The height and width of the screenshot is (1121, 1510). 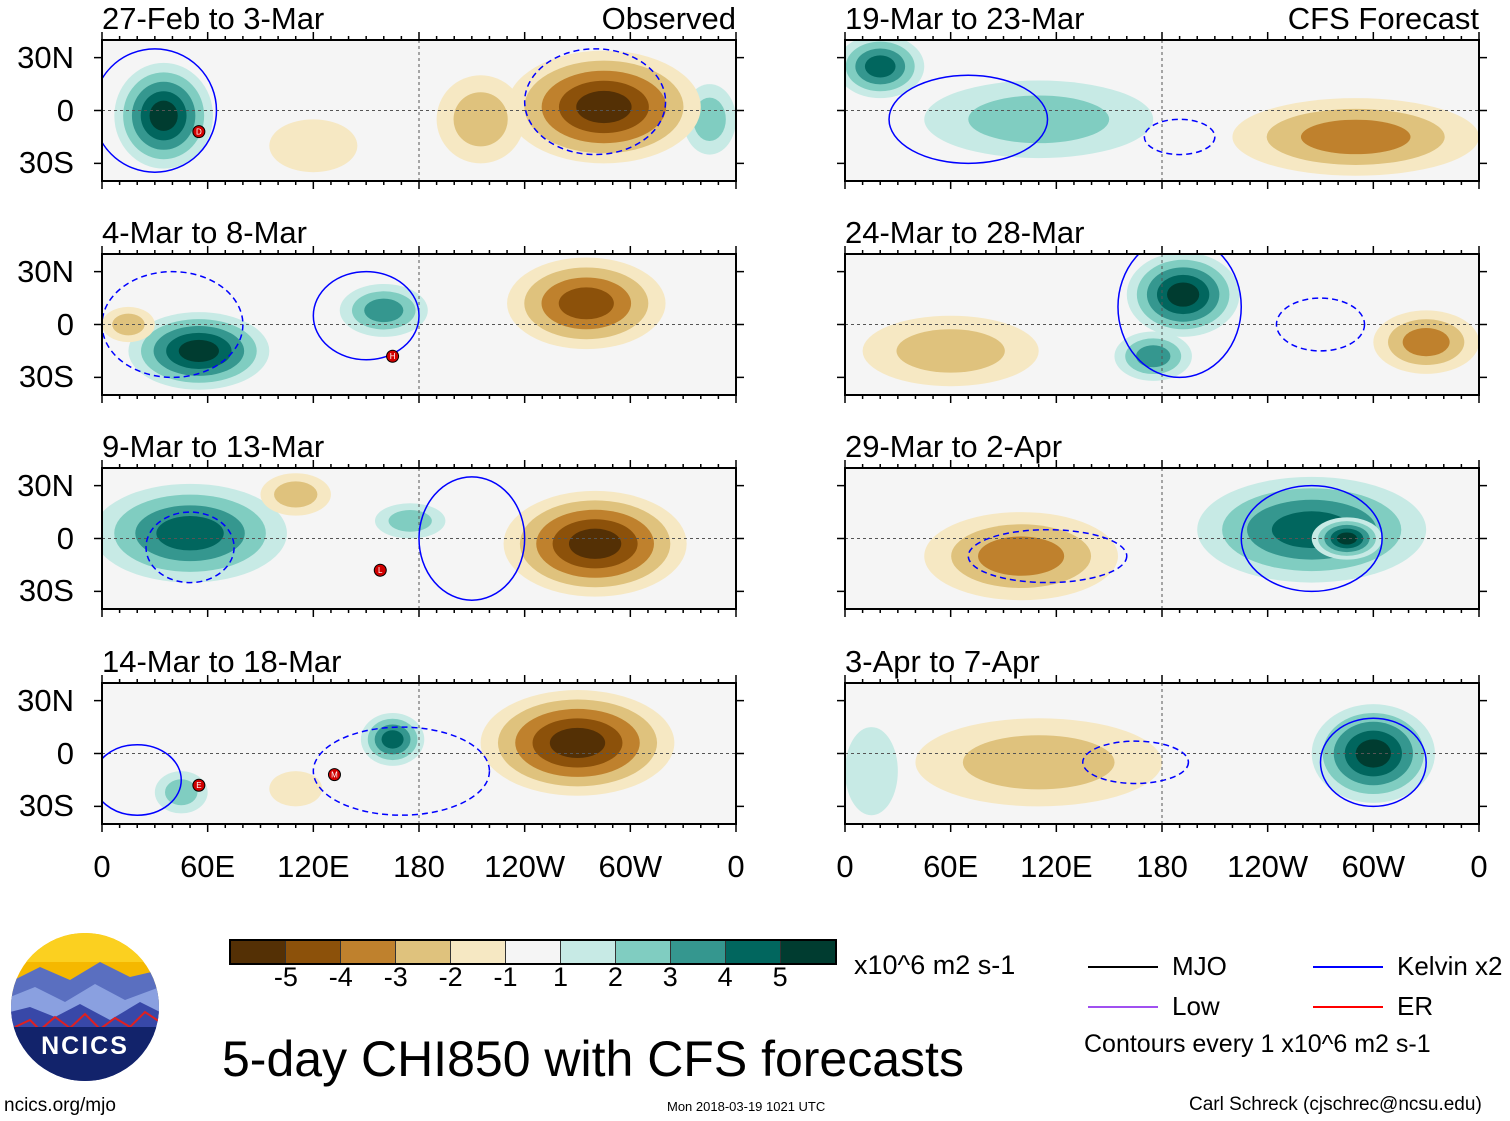 I want to click on svg-text: H, so click(x=393, y=356).